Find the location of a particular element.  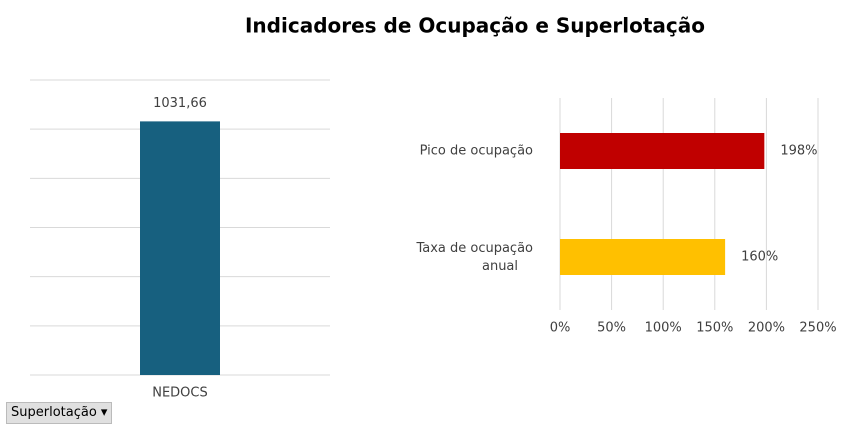

filter-button: Superlotação ▾ is located at coordinates (59, 413).